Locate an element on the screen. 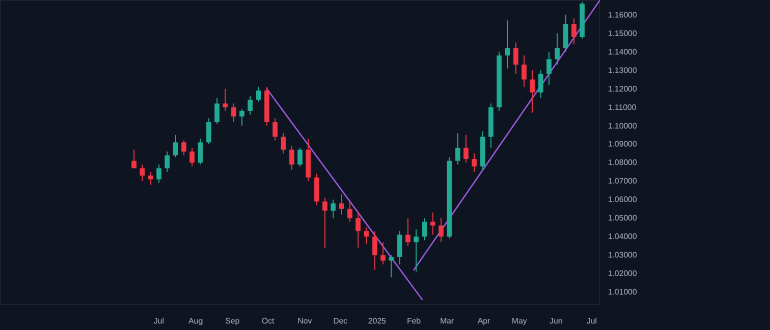 This screenshot has height=330, width=770. x-tick-label: Dec is located at coordinates (340, 321).